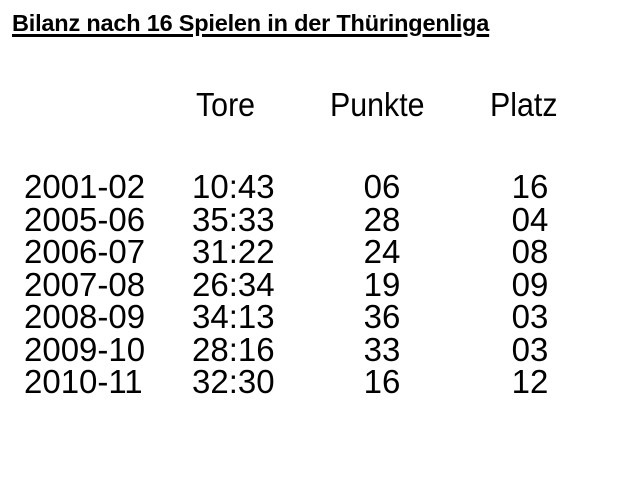  What do you see at coordinates (530, 284) in the screenshot?
I see `platz-cell: 09` at bounding box center [530, 284].